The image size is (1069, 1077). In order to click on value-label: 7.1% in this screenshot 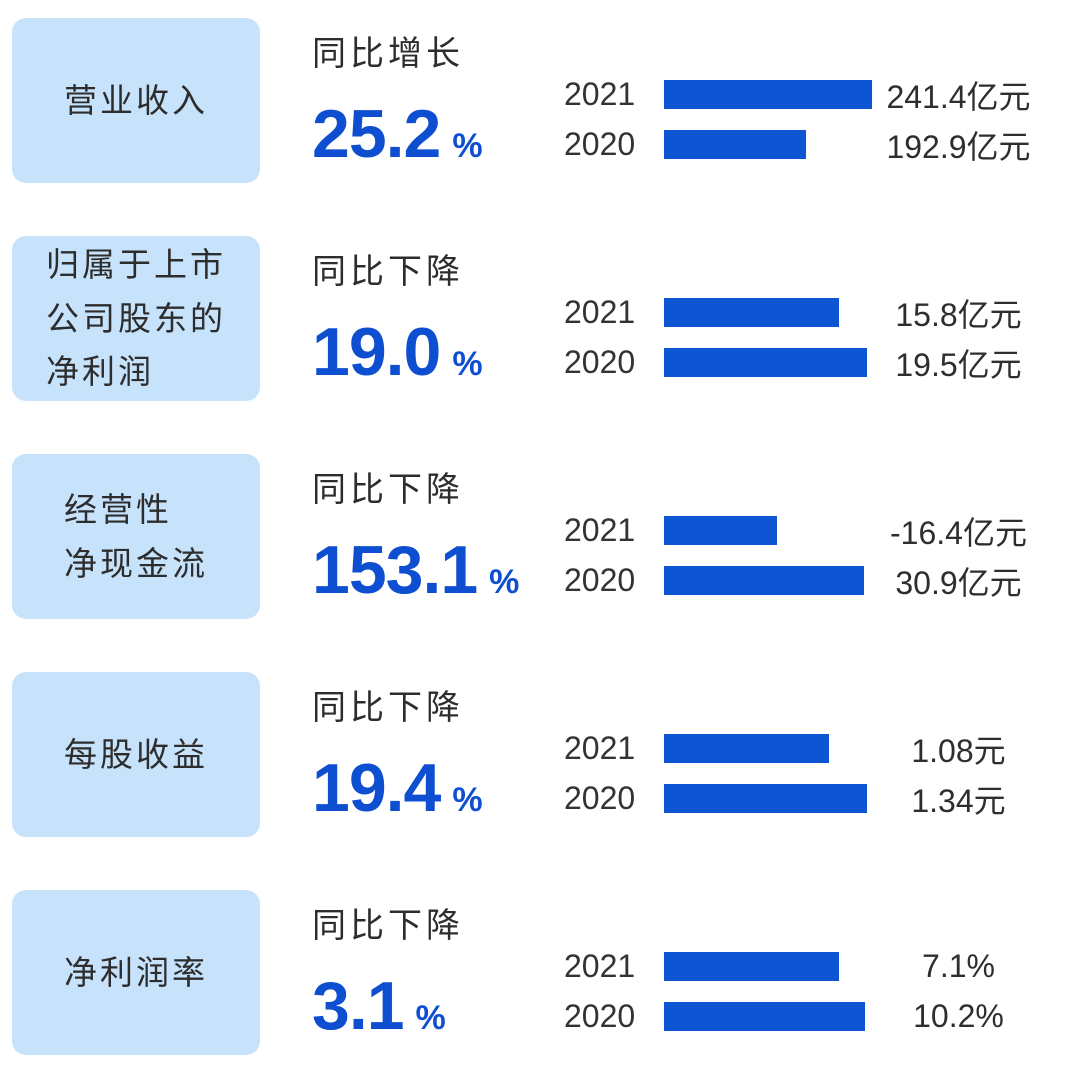, I will do `click(958, 966)`.